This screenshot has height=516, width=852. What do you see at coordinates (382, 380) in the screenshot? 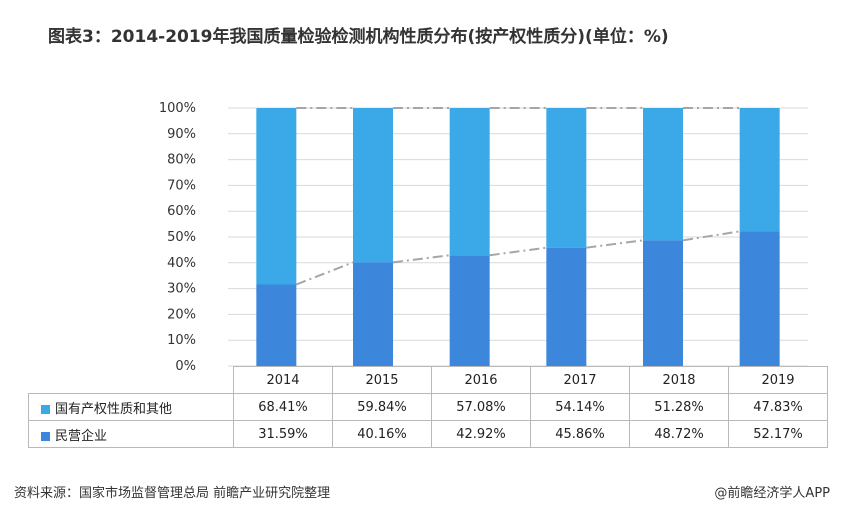
I see `table-header-year: 2015` at bounding box center [382, 380].